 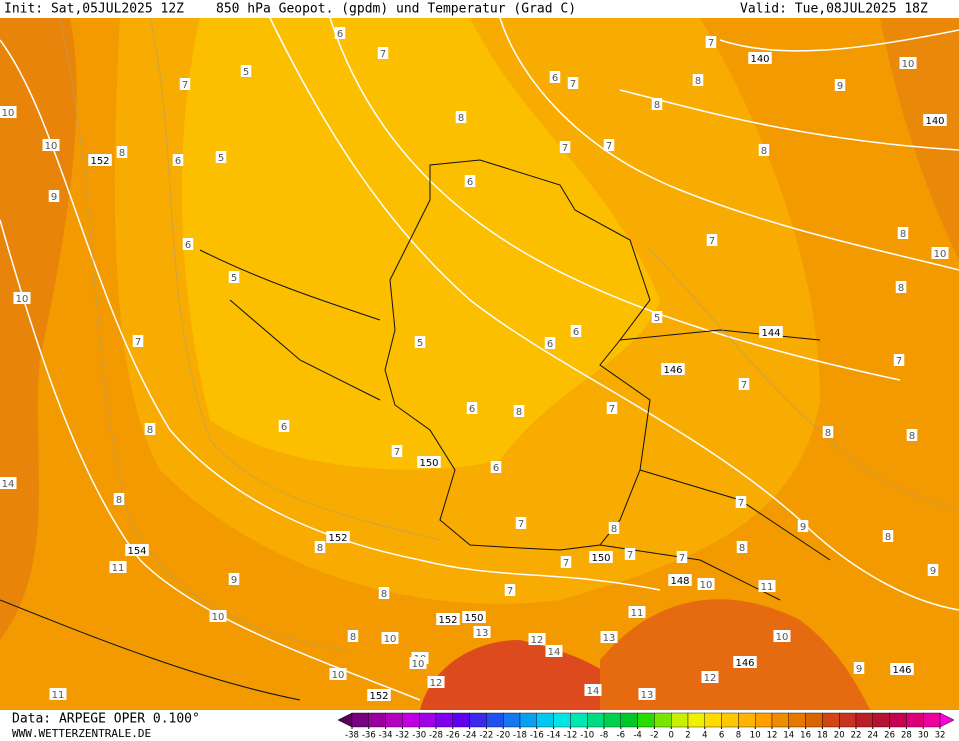 I want to click on isotherm-label-text: 12, so click(x=710, y=678).